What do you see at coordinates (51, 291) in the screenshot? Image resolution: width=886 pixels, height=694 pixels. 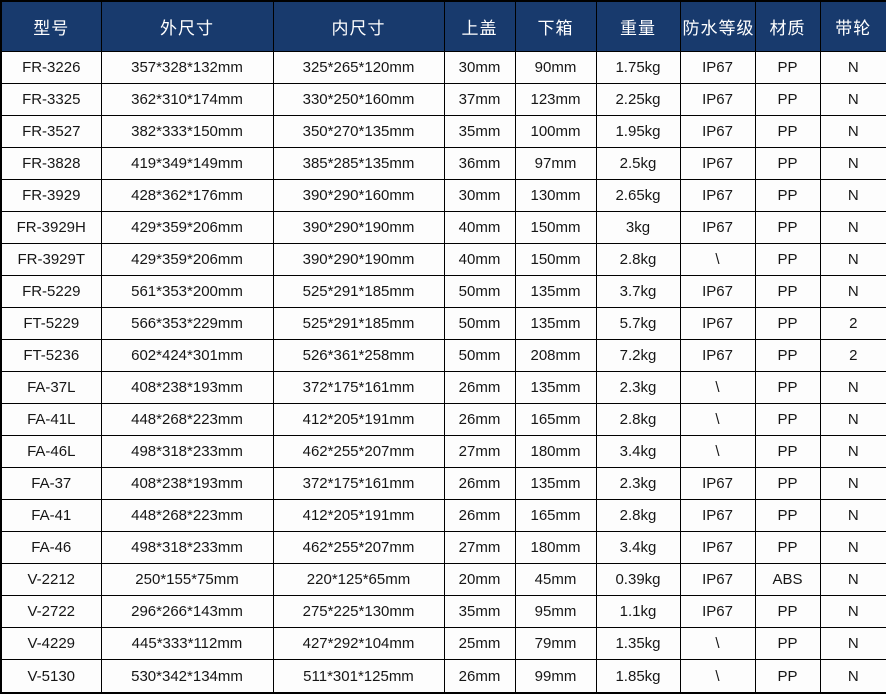 I see `model-cell: FR-5229` at bounding box center [51, 291].